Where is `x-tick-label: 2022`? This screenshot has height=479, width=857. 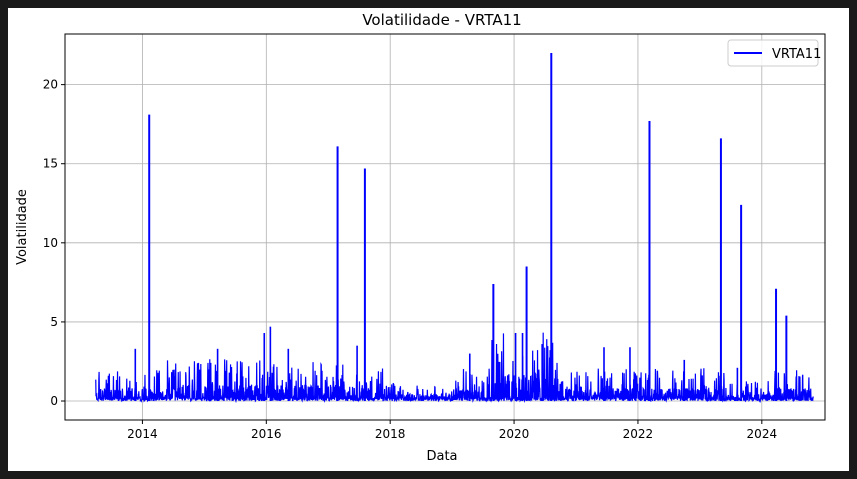 x-tick-label: 2022 is located at coordinates (638, 434).